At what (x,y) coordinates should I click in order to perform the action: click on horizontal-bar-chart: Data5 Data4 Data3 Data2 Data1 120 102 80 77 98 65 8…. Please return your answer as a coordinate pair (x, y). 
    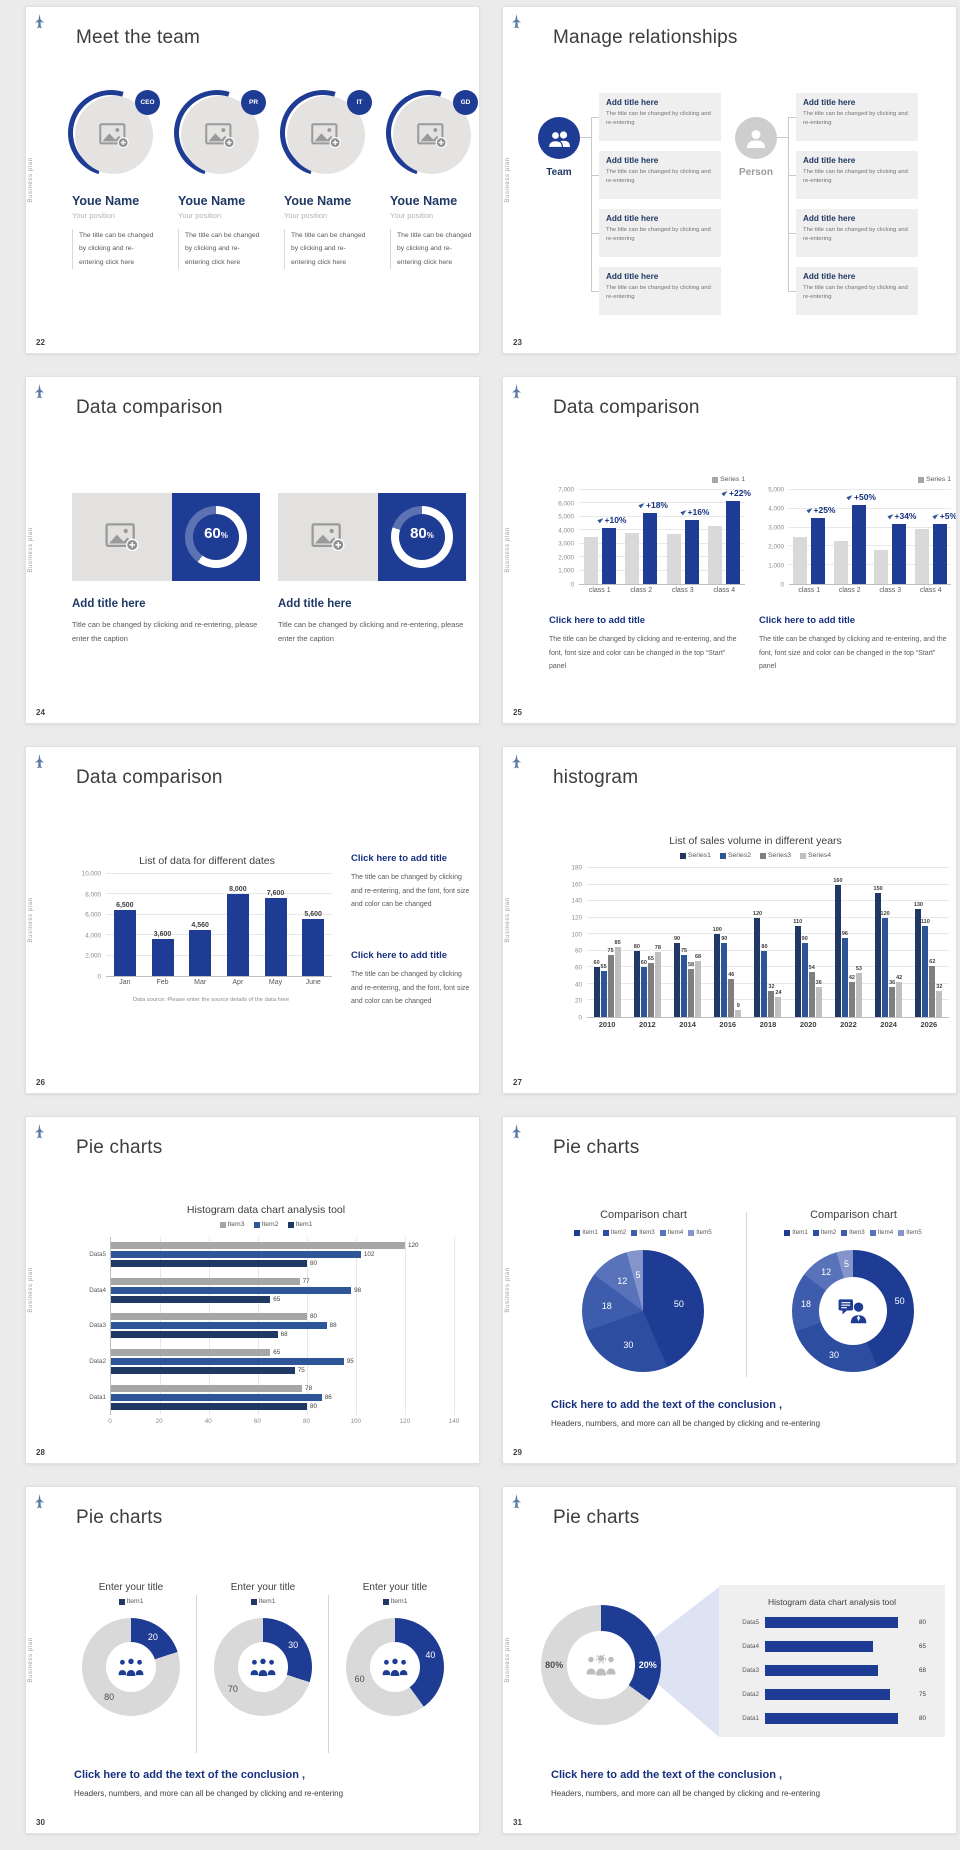
    Looking at the image, I should click on (270, 1332).